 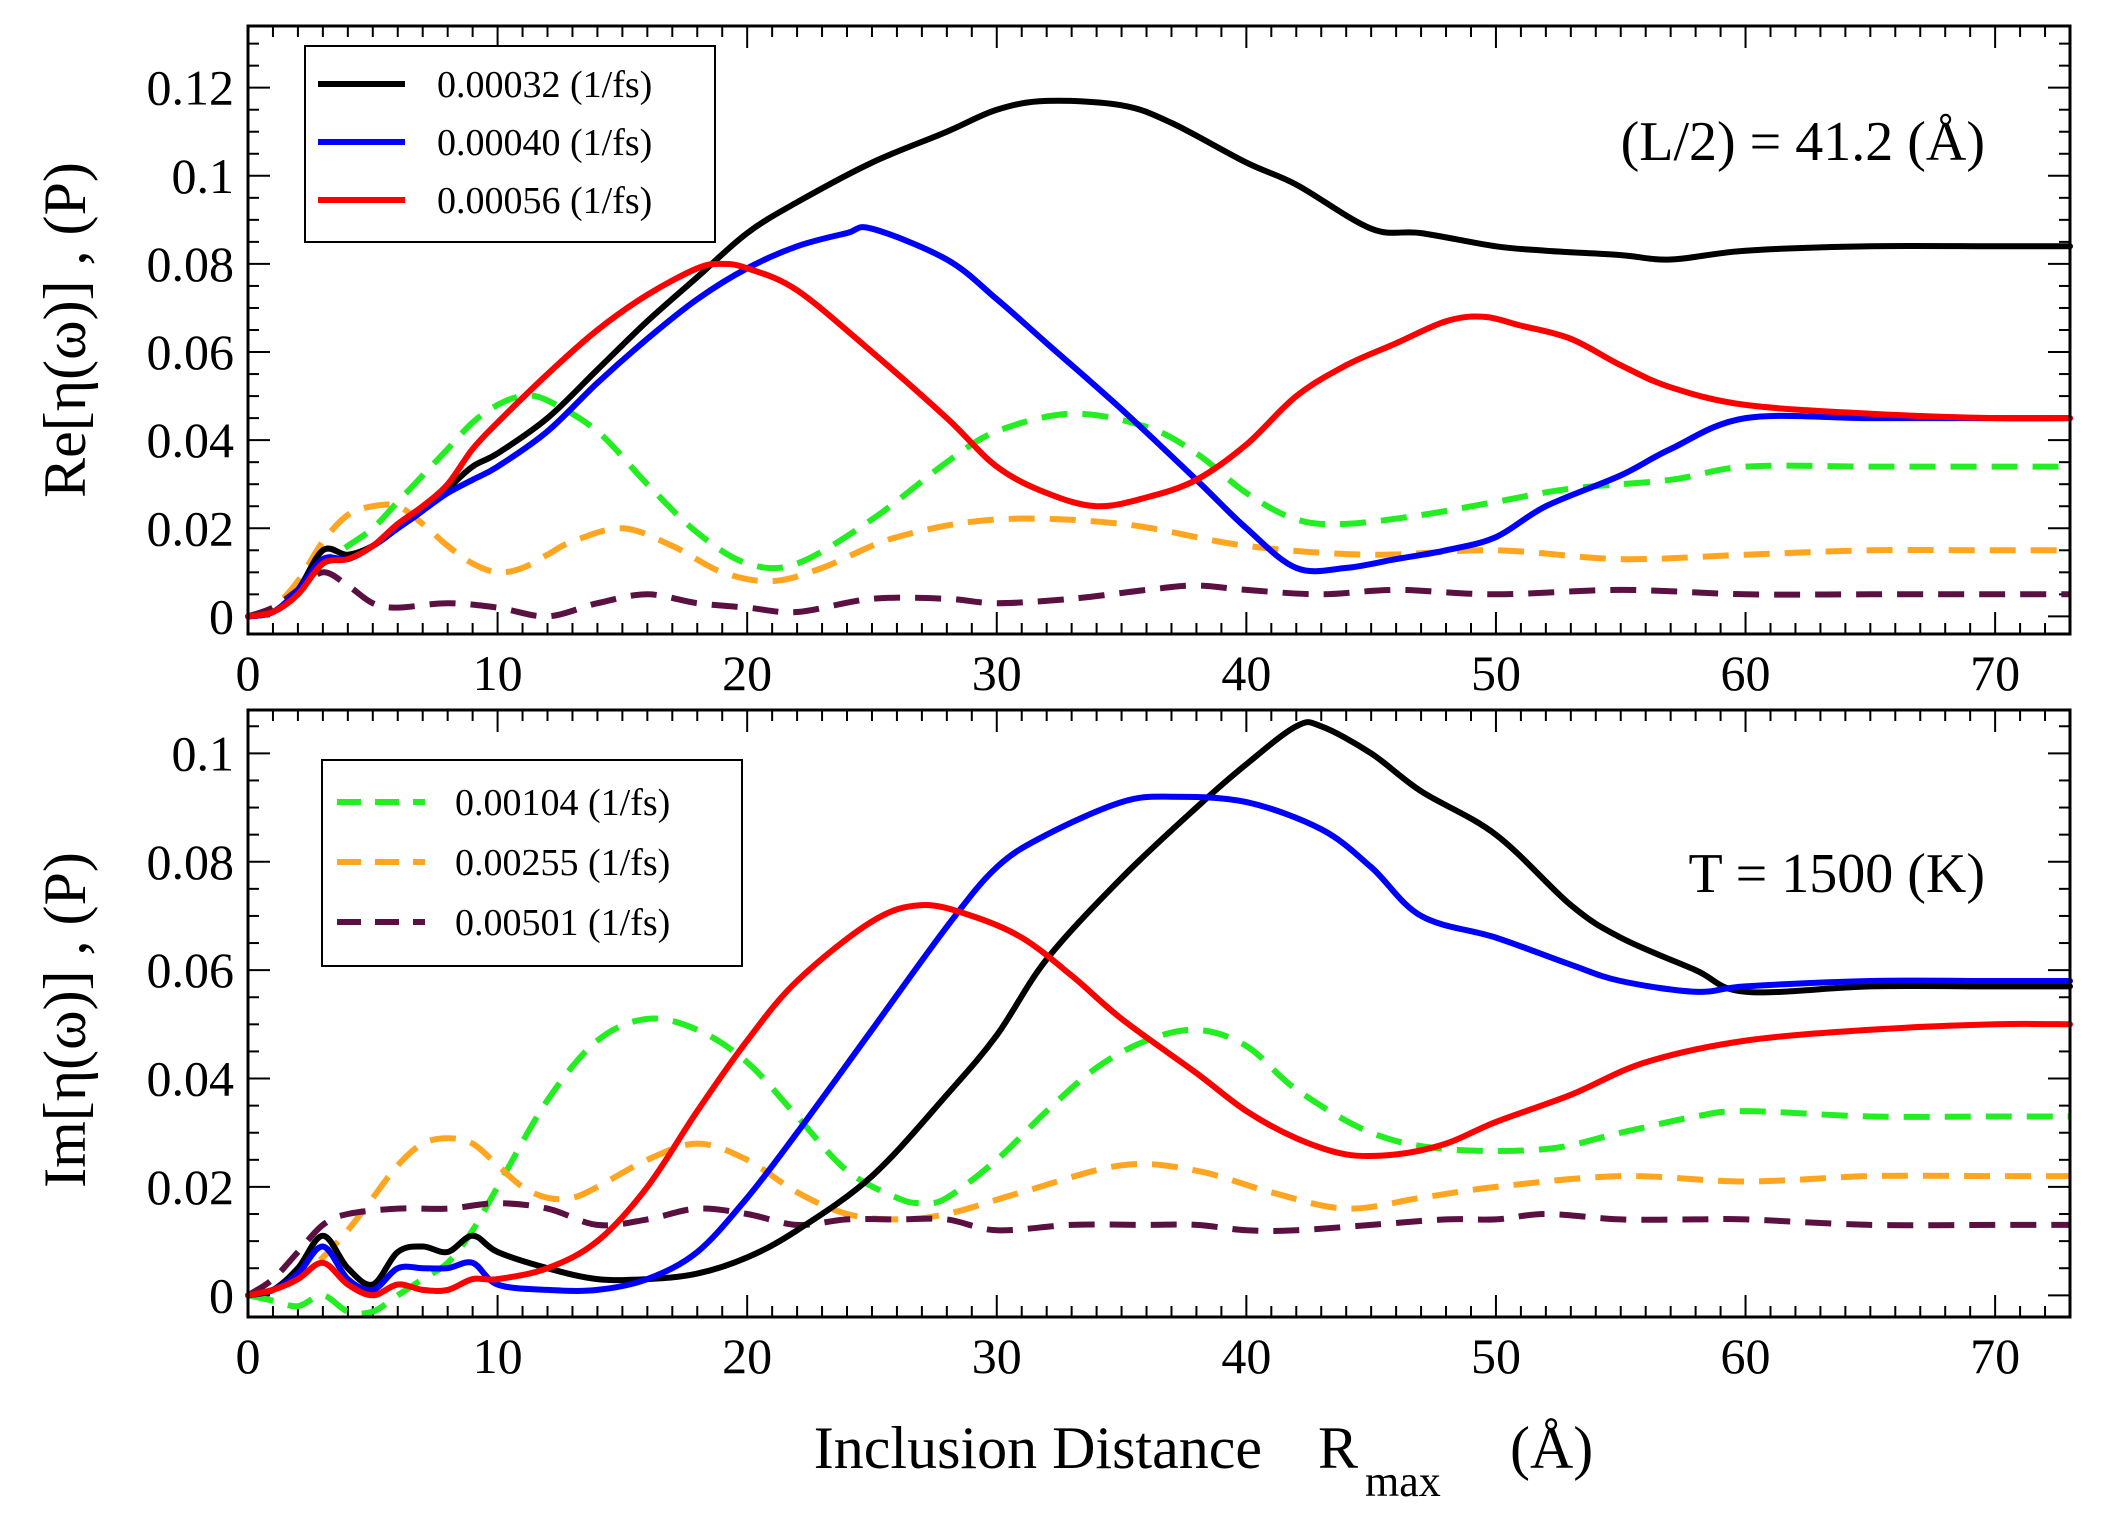 What do you see at coordinates (65, 1020) in the screenshot?
I see `bottom-y-axis-title: Im[η(ω)] , (P)` at bounding box center [65, 1020].